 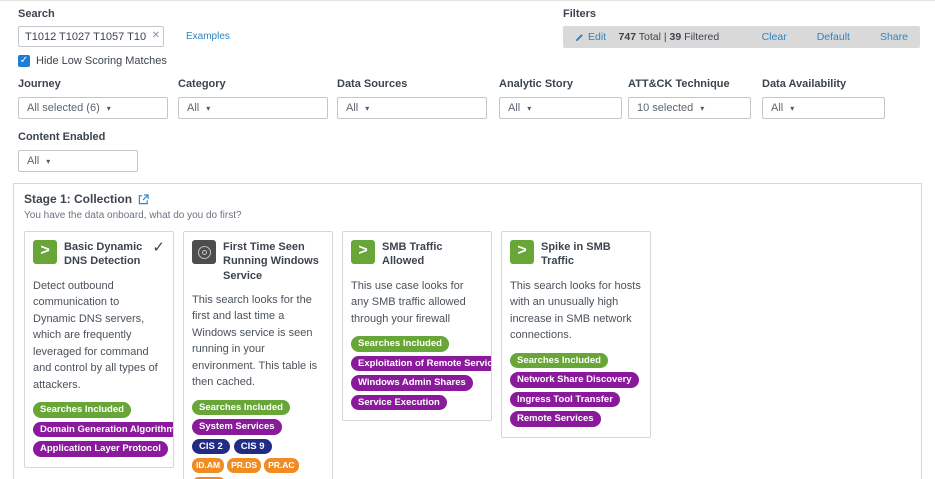 What do you see at coordinates (597, 37) in the screenshot?
I see `edit-filters-label: Edit` at bounding box center [597, 37].